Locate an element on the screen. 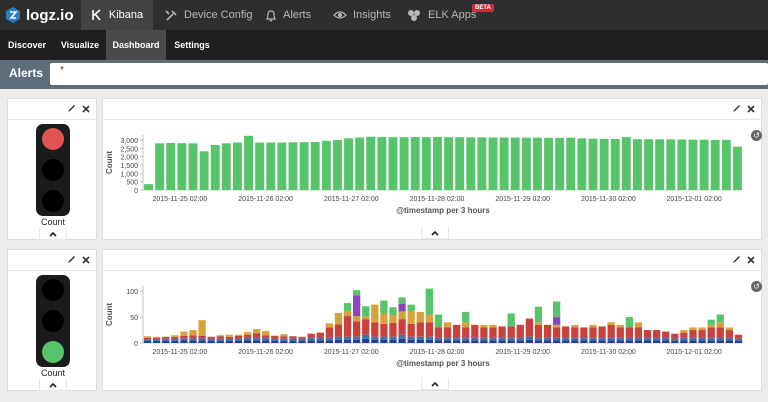  tab-dashboard: Dashboard is located at coordinates (136, 45).